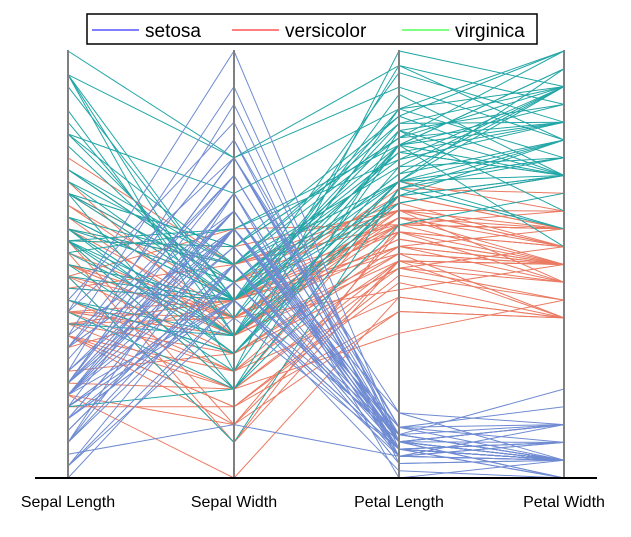  What do you see at coordinates (316, 278) in the screenshot?
I see `line-versicolor` at bounding box center [316, 278].